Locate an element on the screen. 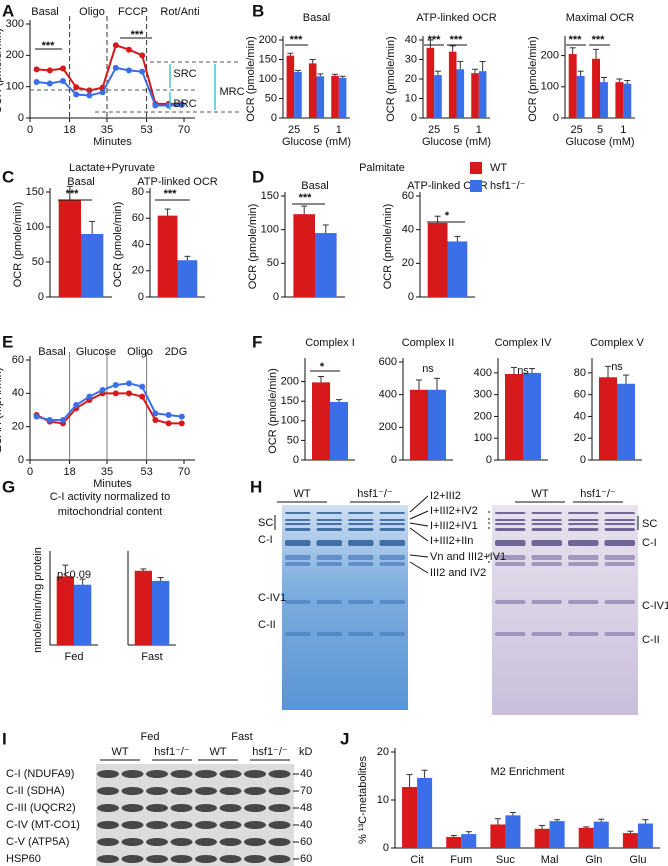  panel-letter: F is located at coordinates (257, 341).